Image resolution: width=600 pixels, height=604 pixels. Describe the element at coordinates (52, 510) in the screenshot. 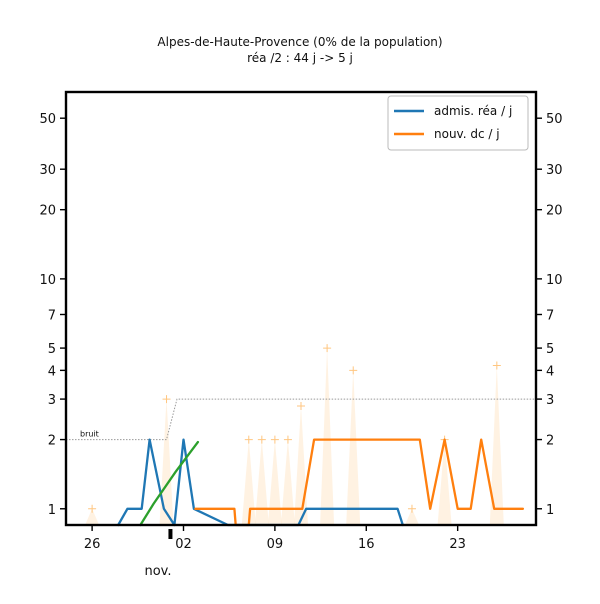

I see `y-tick-label-left: 1` at that location.